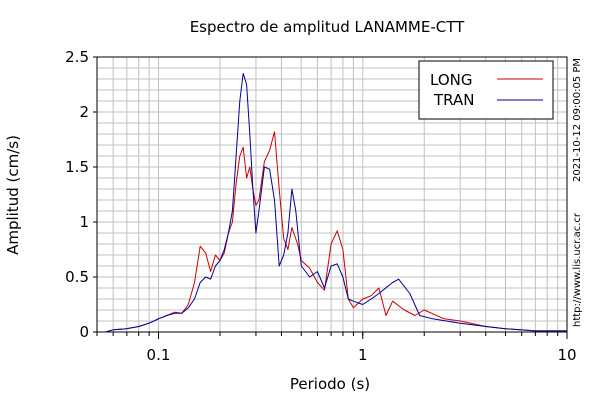 This screenshot has height=400, width=600. What do you see at coordinates (84, 222) in the screenshot?
I see `y-tick-label: 1` at bounding box center [84, 222].